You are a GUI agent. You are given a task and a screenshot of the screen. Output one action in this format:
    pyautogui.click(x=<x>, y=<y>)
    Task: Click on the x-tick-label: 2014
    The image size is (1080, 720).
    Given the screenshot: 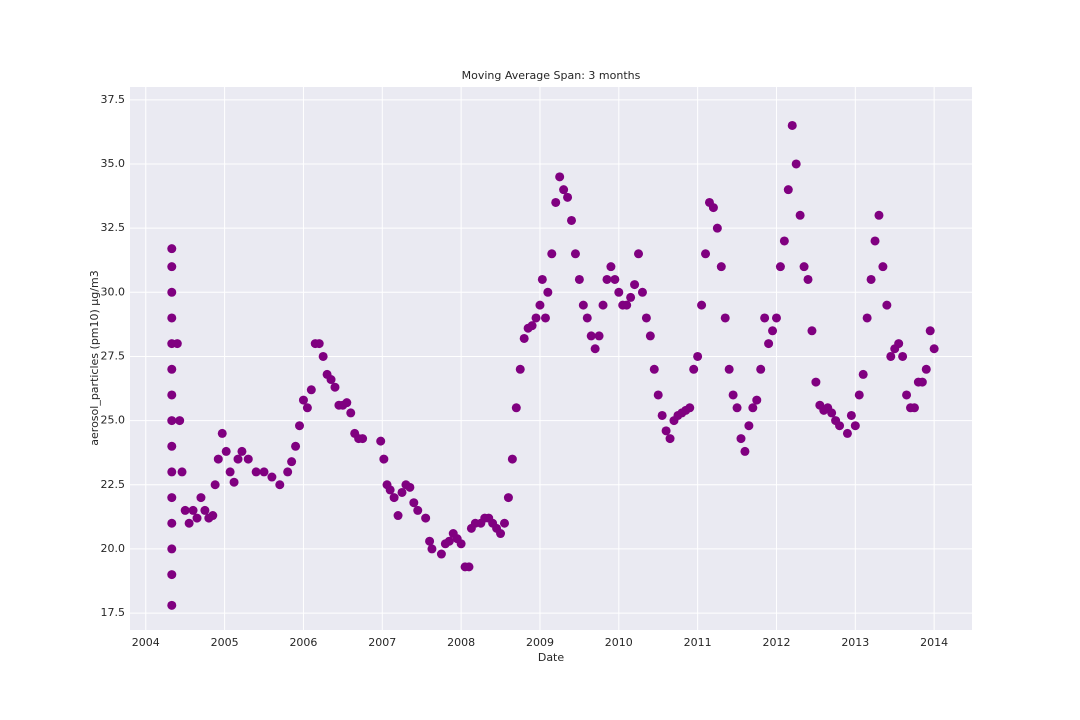 What is the action you would take?
    pyautogui.click(x=934, y=642)
    